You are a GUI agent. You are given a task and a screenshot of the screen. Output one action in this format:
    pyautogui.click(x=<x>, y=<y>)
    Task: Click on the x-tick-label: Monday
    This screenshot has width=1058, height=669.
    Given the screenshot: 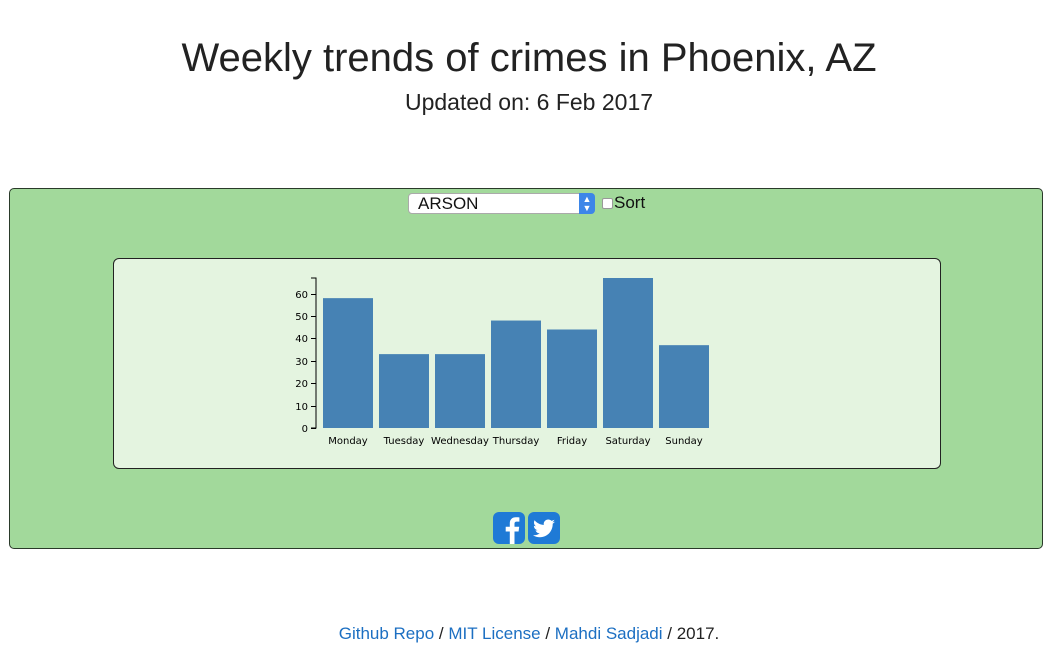 What is the action you would take?
    pyautogui.click(x=348, y=441)
    